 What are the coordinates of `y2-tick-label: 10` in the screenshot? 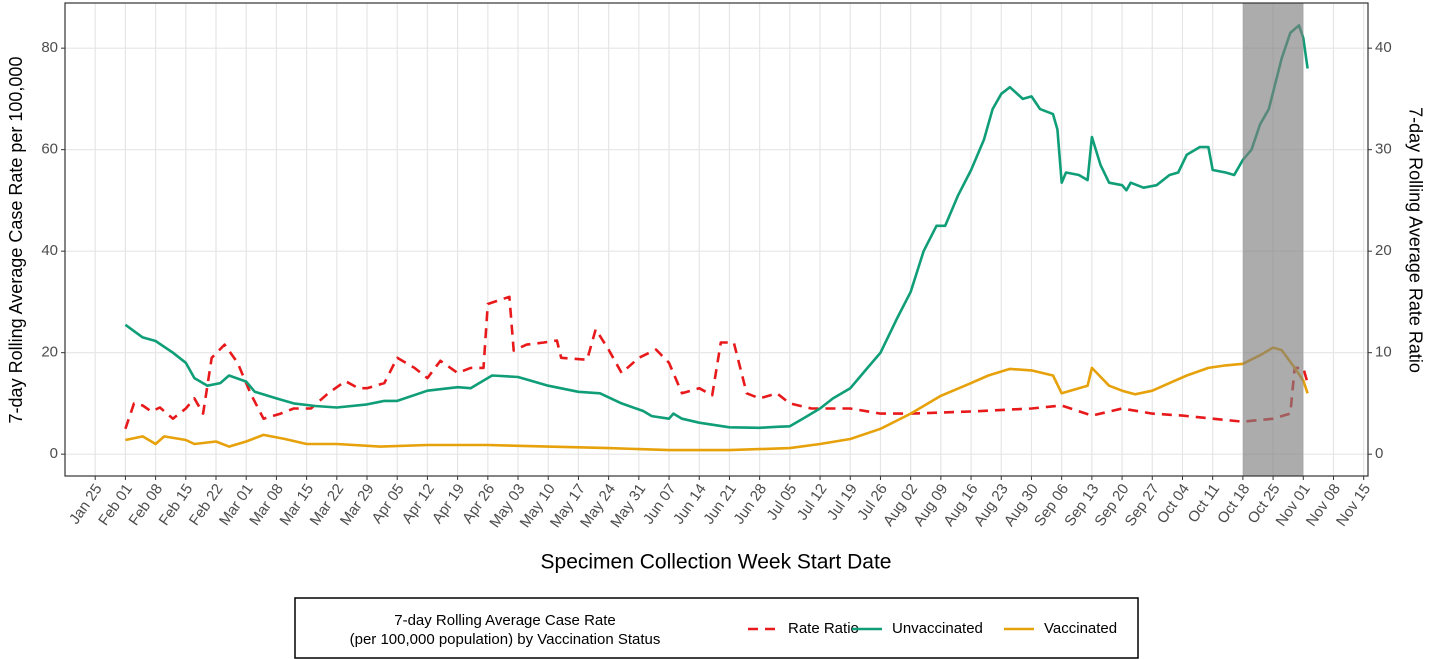 It's located at (1383, 352).